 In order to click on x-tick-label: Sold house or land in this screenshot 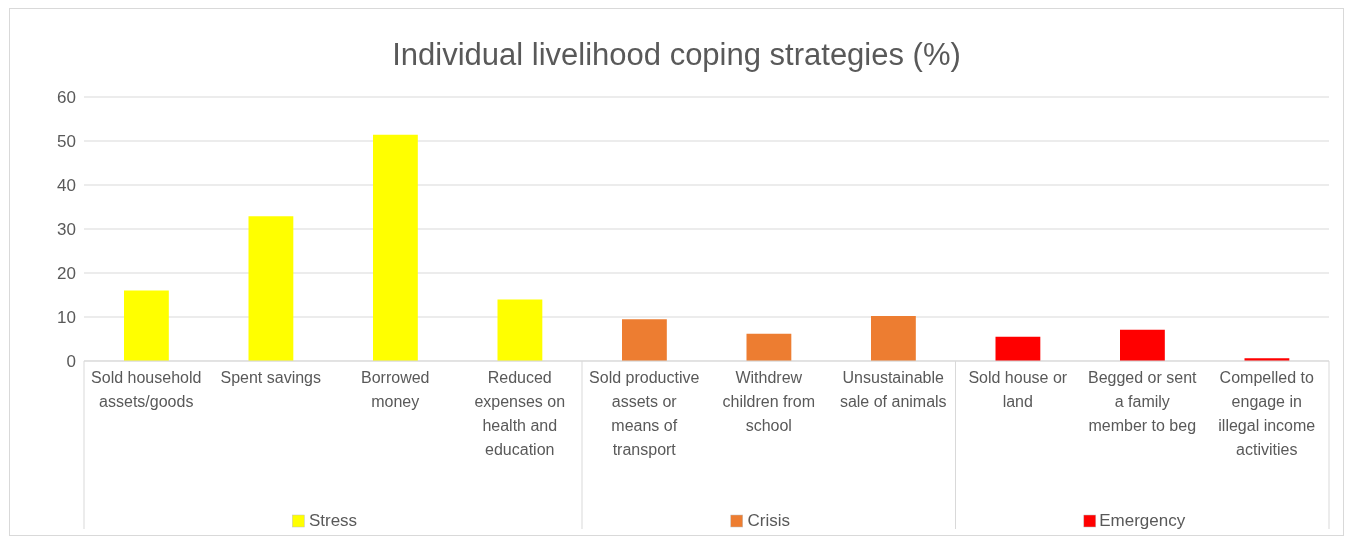, I will do `click(1018, 389)`.